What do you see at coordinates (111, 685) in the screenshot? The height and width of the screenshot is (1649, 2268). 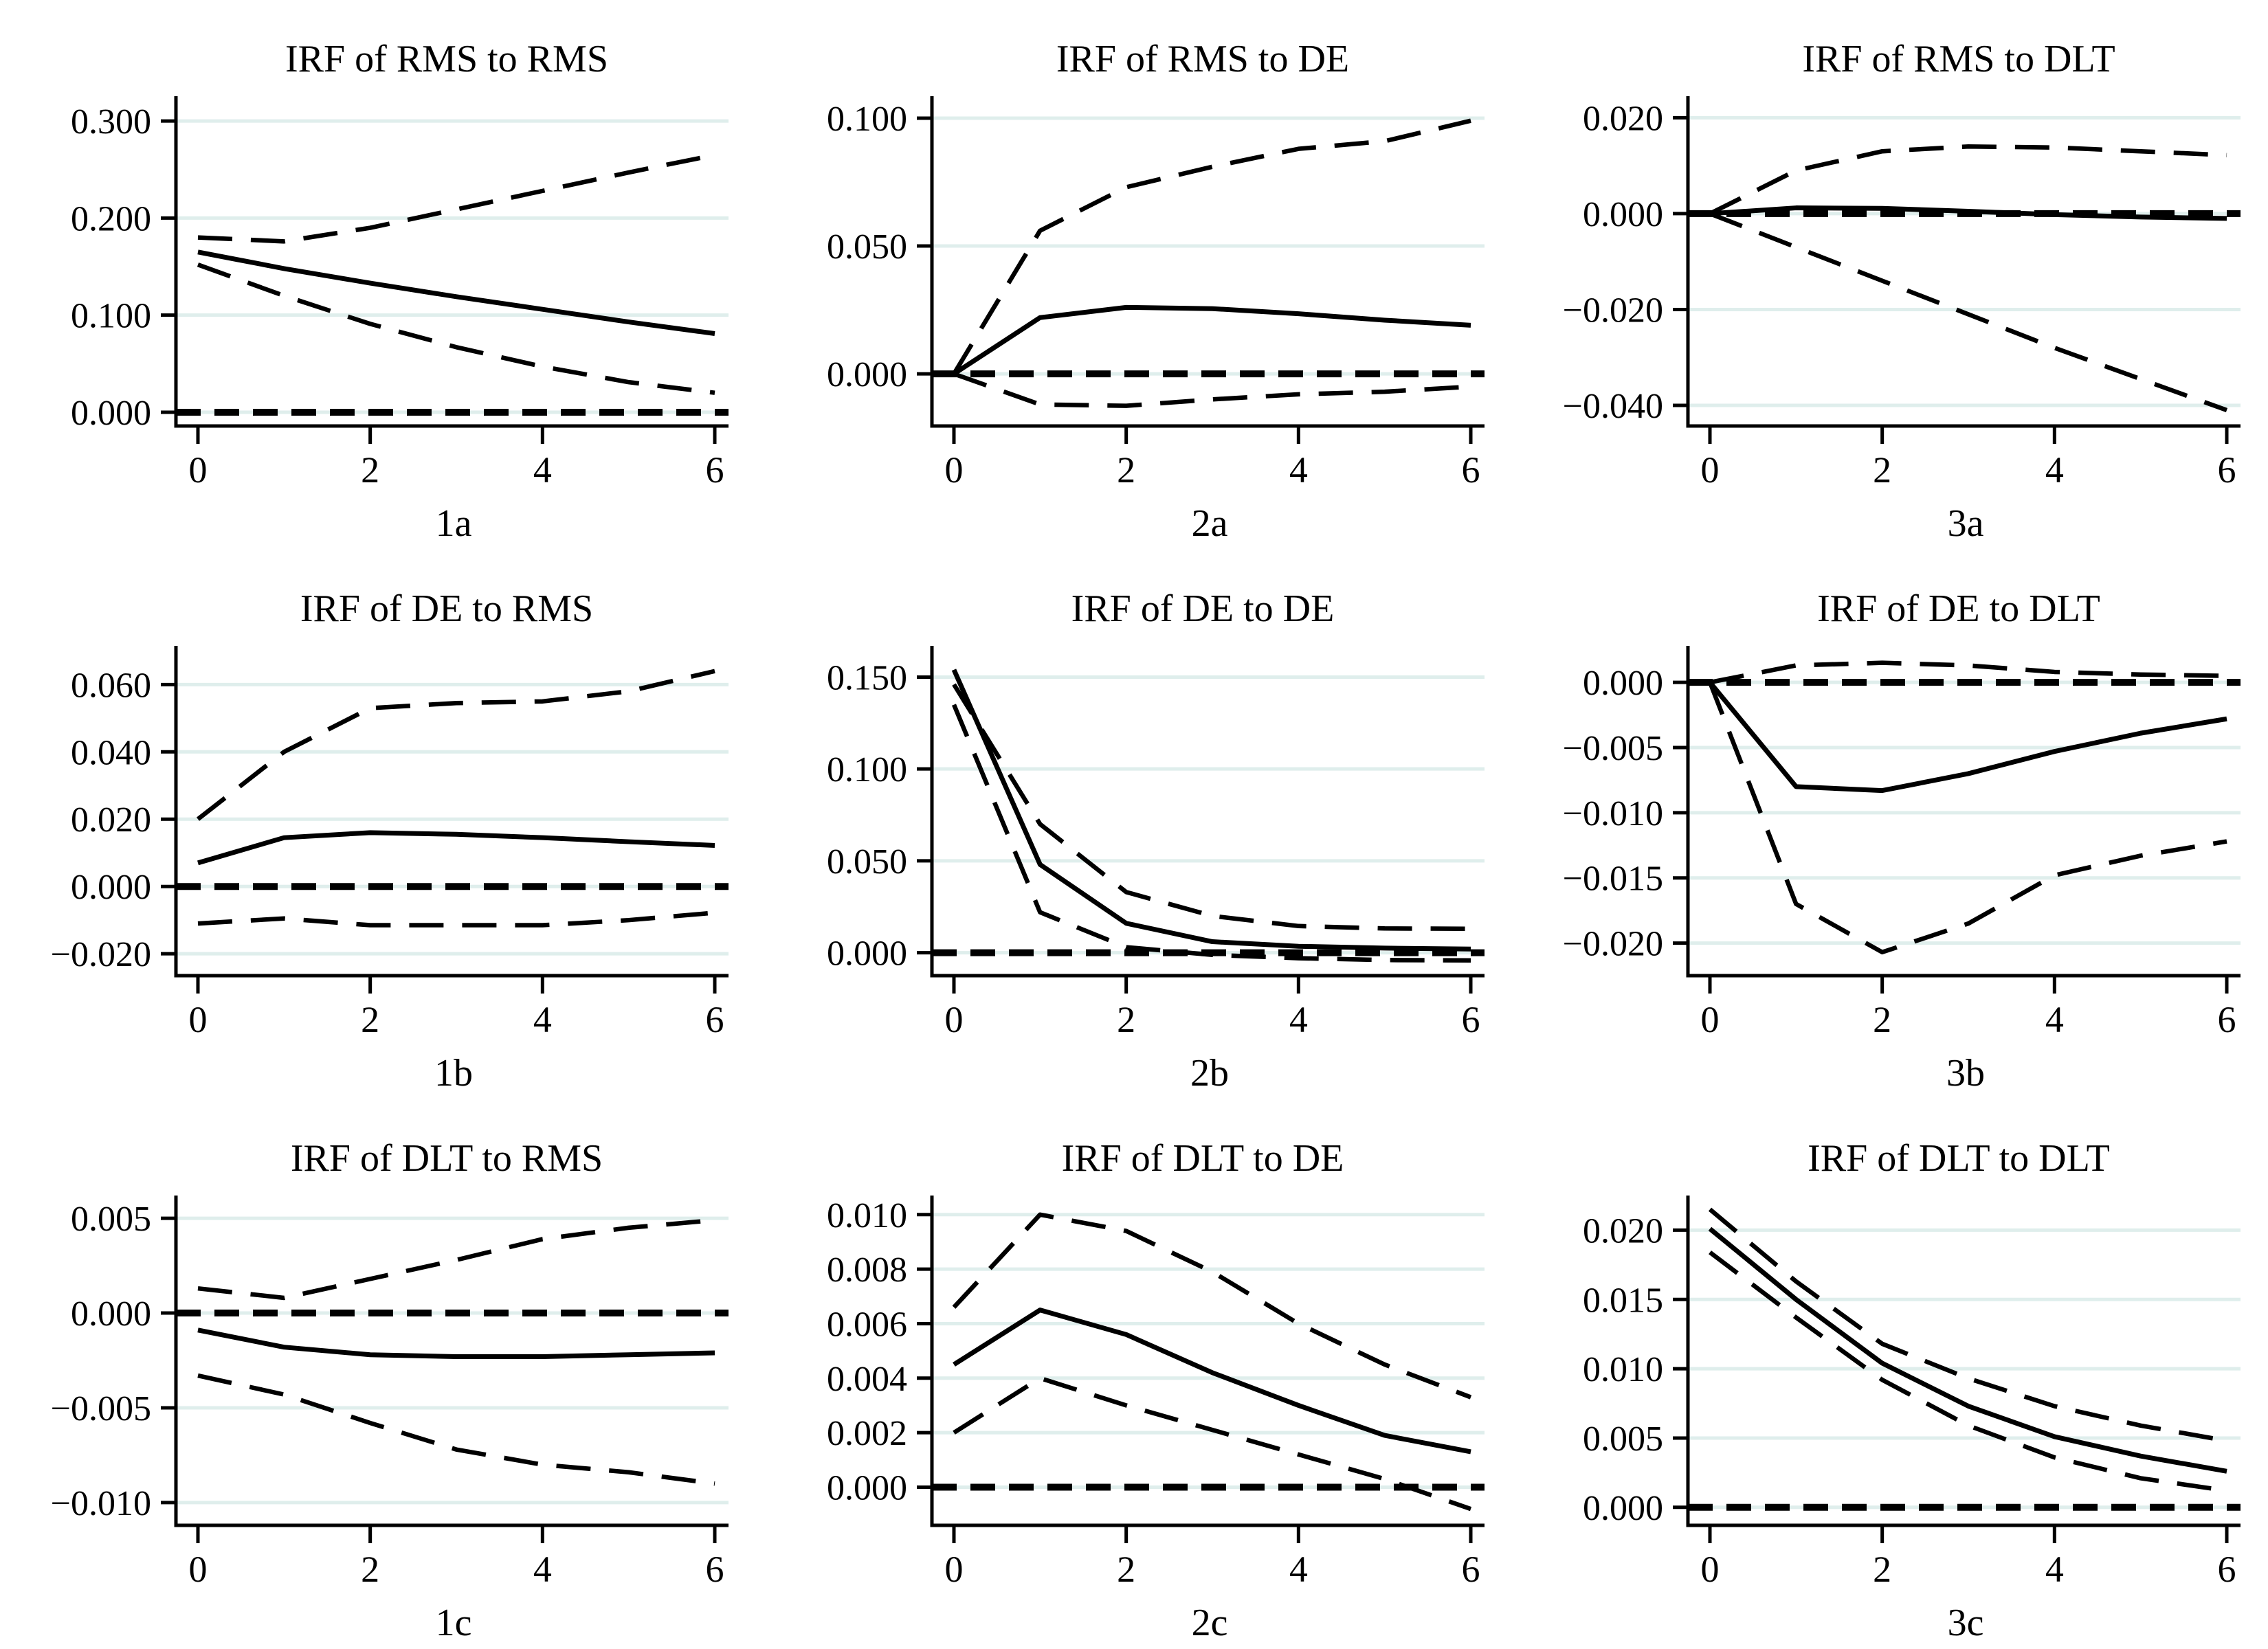 I see `y-tick-label: 0.060` at bounding box center [111, 685].